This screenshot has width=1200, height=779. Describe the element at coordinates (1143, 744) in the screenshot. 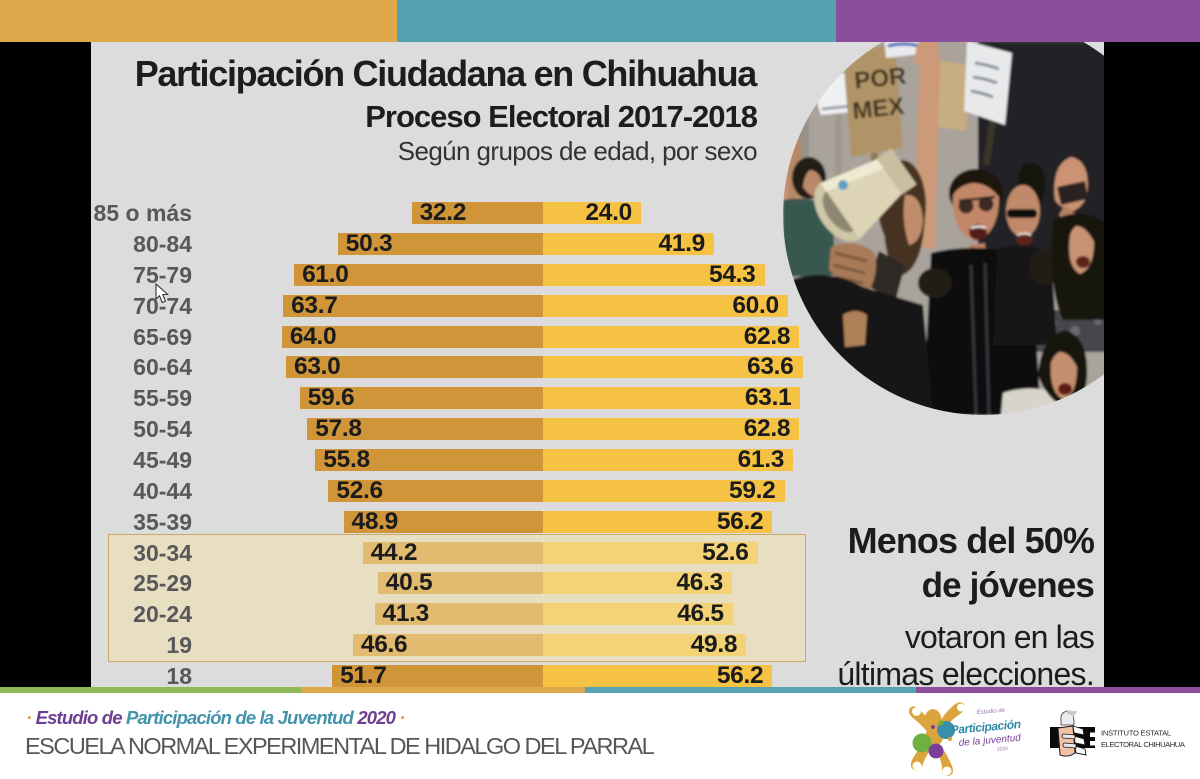

I see `svg-text: ELECTORAL CHIHUAHUA` at that location.